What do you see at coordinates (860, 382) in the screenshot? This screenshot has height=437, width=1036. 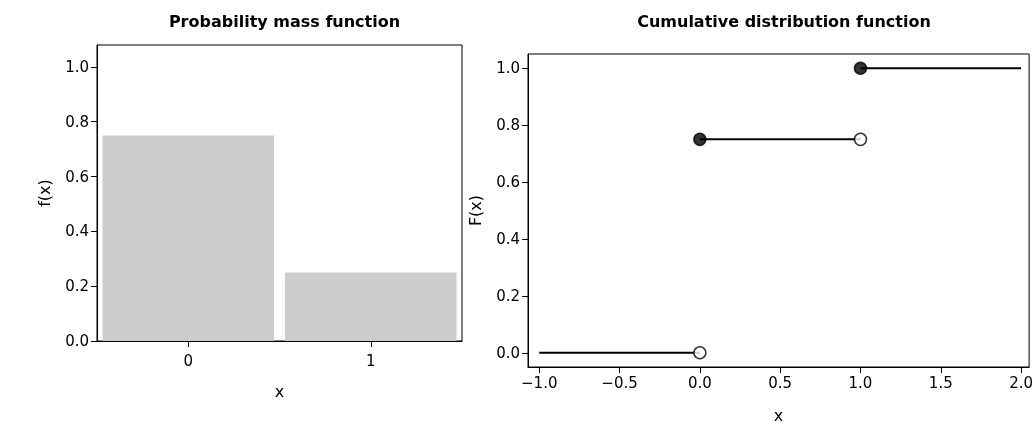 I see `x-tick-label: 1.0` at bounding box center [860, 382].